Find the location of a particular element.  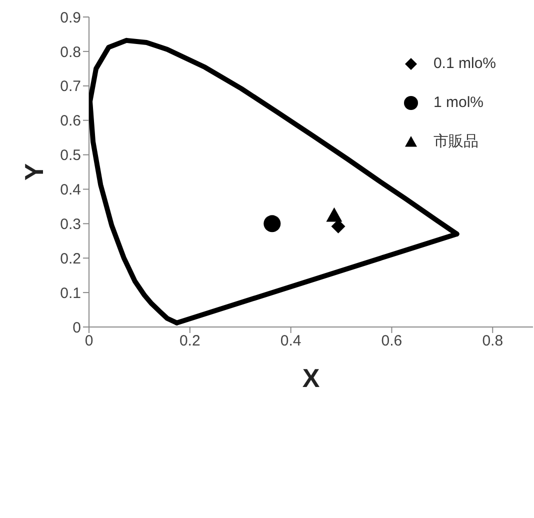

y-tick-label: 0.6 is located at coordinates (70, 121).